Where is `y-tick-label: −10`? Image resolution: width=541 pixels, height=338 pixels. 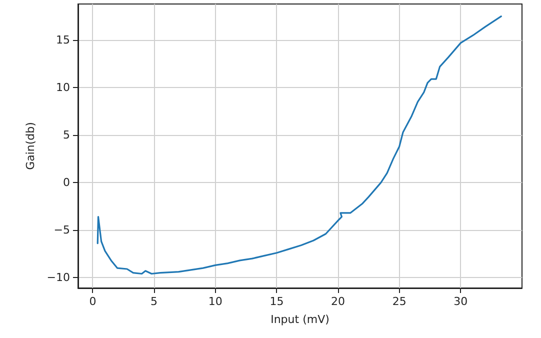 y-tick-label: −10 is located at coordinates (58, 277).